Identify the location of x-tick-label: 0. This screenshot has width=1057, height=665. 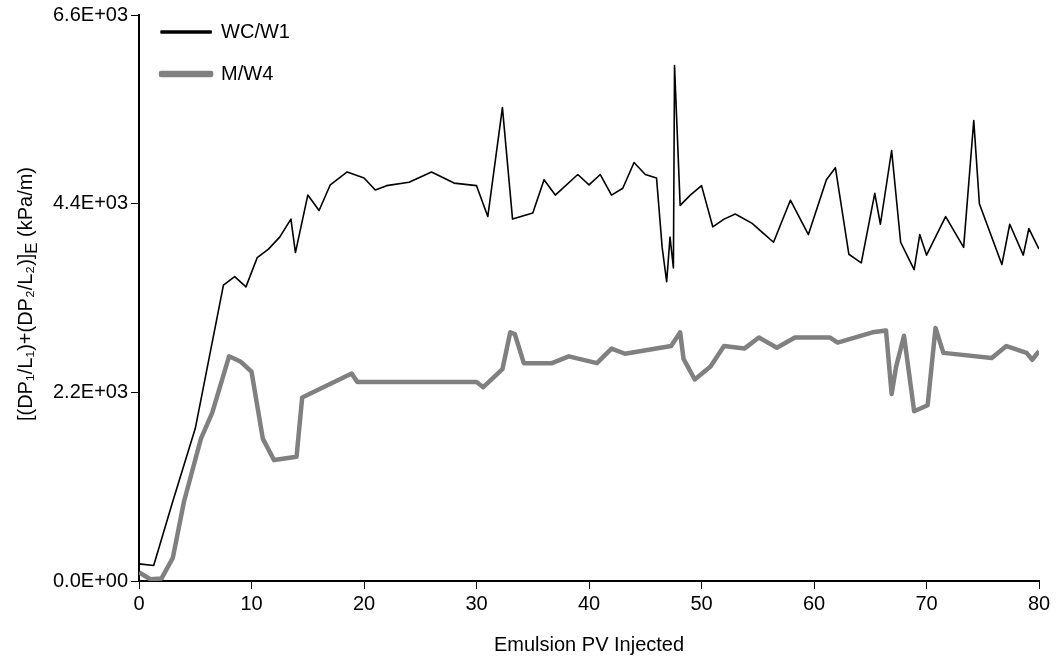
(139, 602).